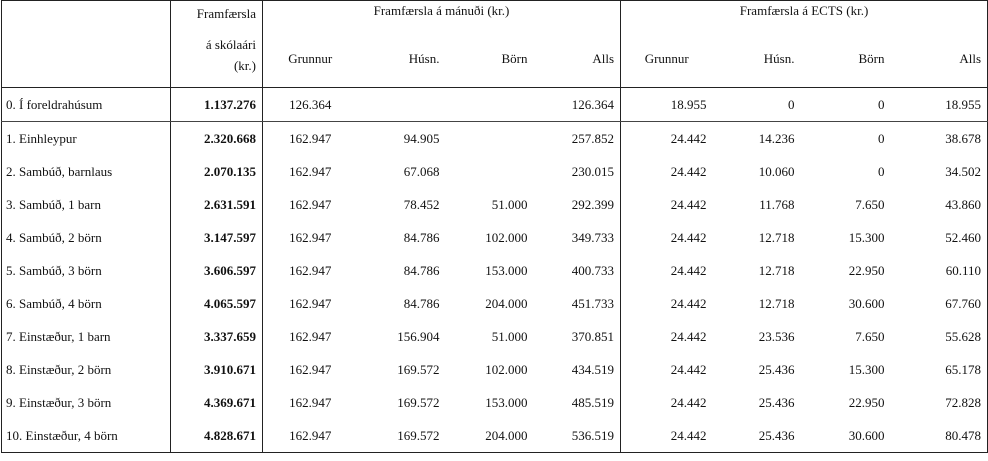 The height and width of the screenshot is (461, 988). Describe the element at coordinates (59, 171) in the screenshot. I see `row-label: 2. Sambúð, barnlaus` at that location.